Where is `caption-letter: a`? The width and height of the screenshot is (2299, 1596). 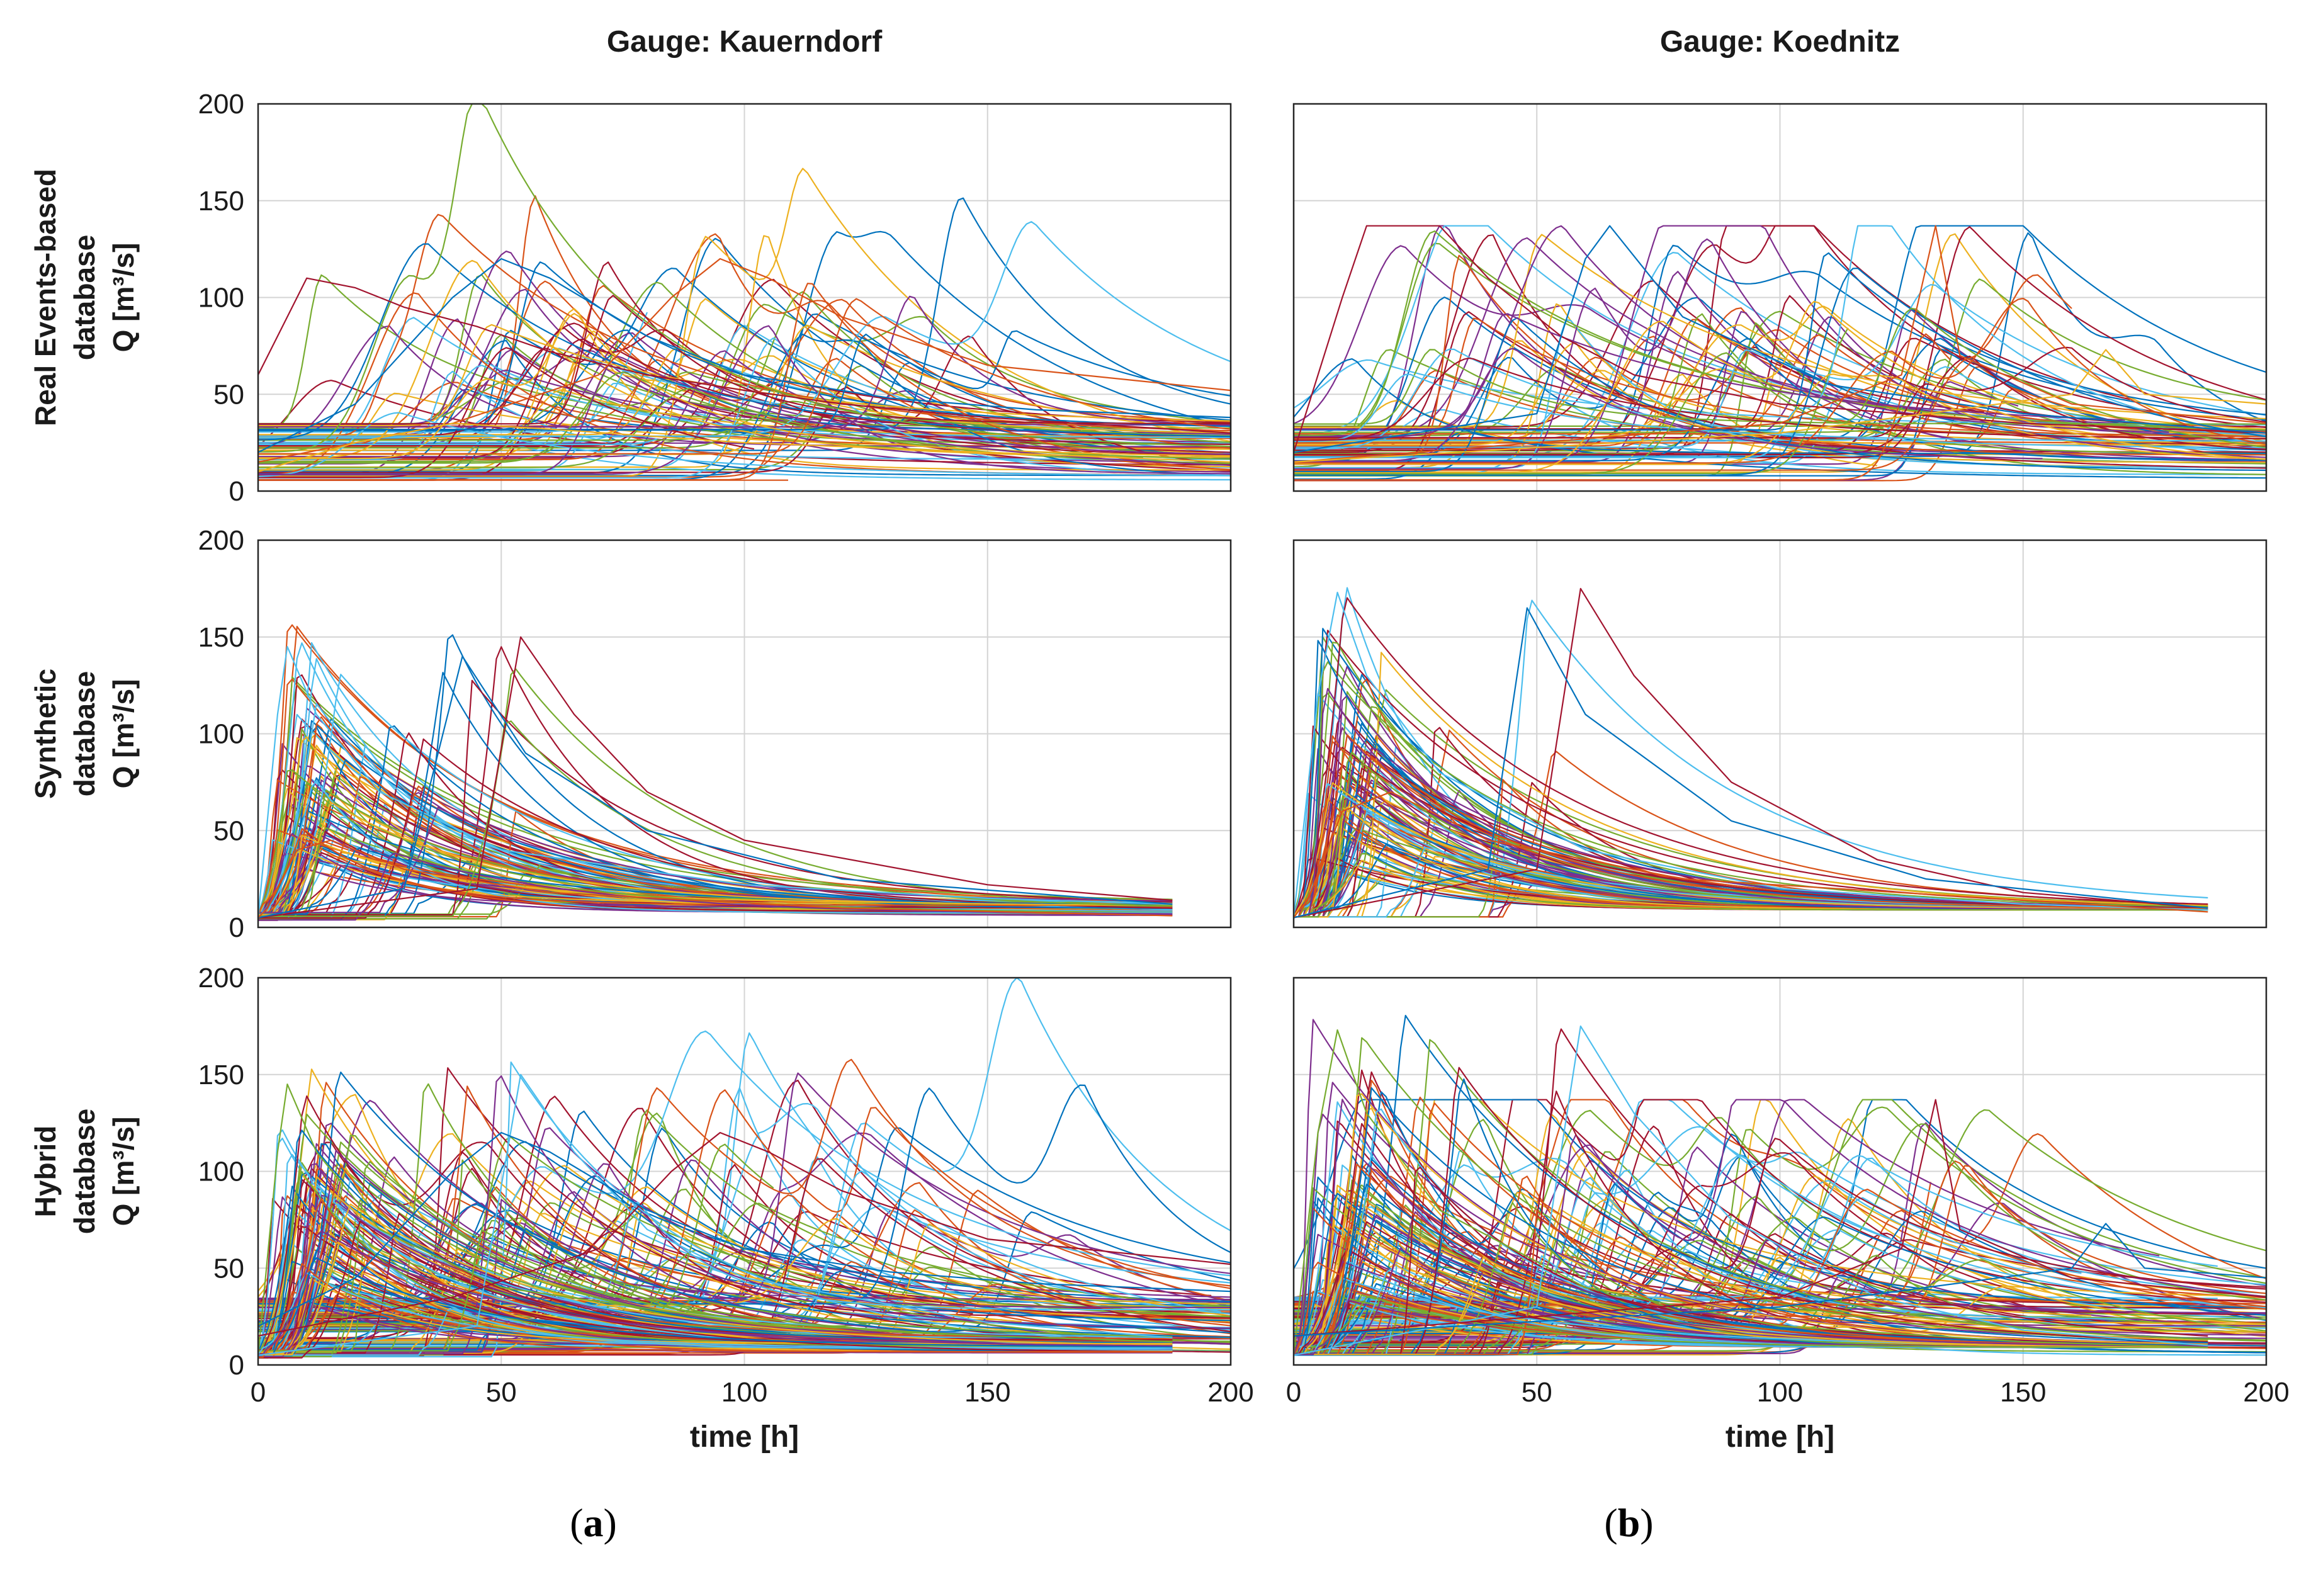
caption-letter: a is located at coordinates (594, 1522).